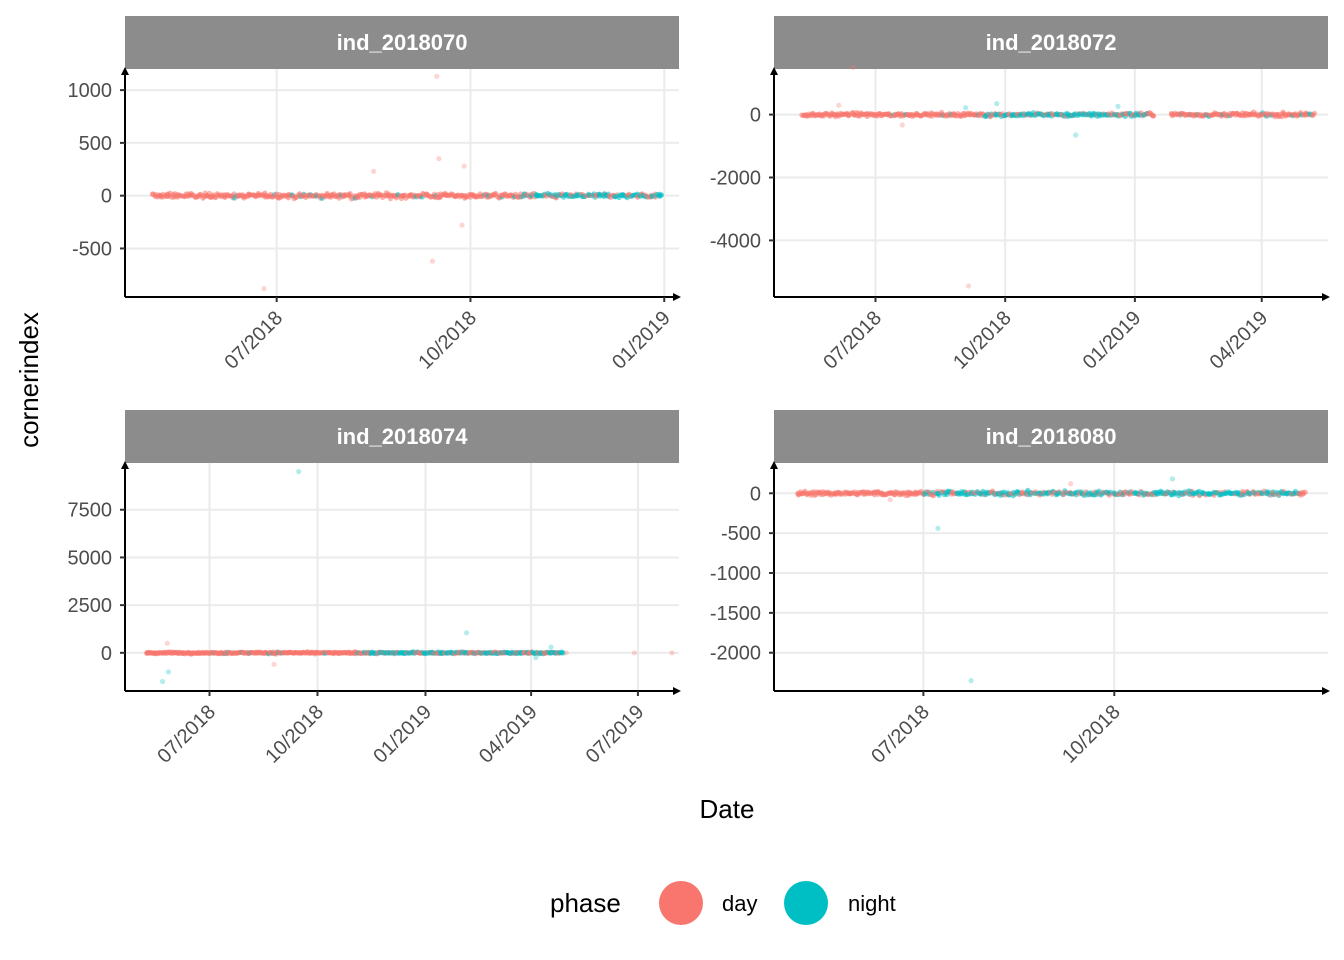 This screenshot has width=1344, height=960. What do you see at coordinates (615, 734) in the screenshot?
I see `x-tick-label: 07/2019` at bounding box center [615, 734].